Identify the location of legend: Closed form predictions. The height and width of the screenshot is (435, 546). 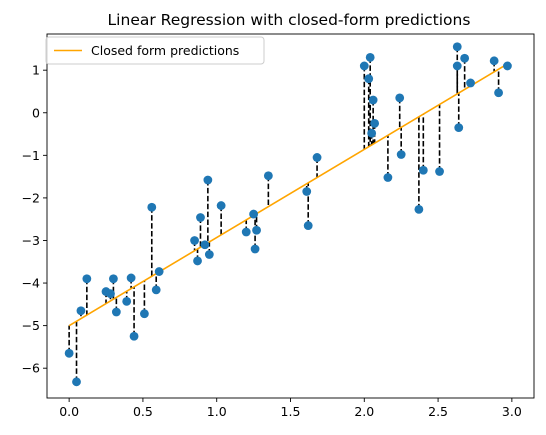
(155, 50).